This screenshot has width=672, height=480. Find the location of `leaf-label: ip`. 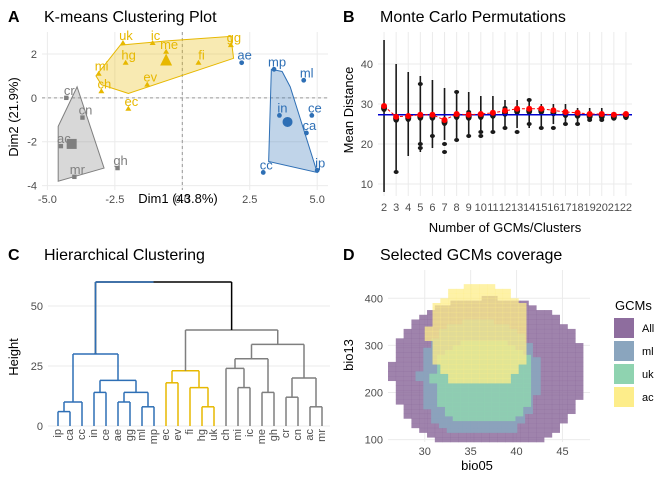

leaf-label: ip is located at coordinates (58, 433).